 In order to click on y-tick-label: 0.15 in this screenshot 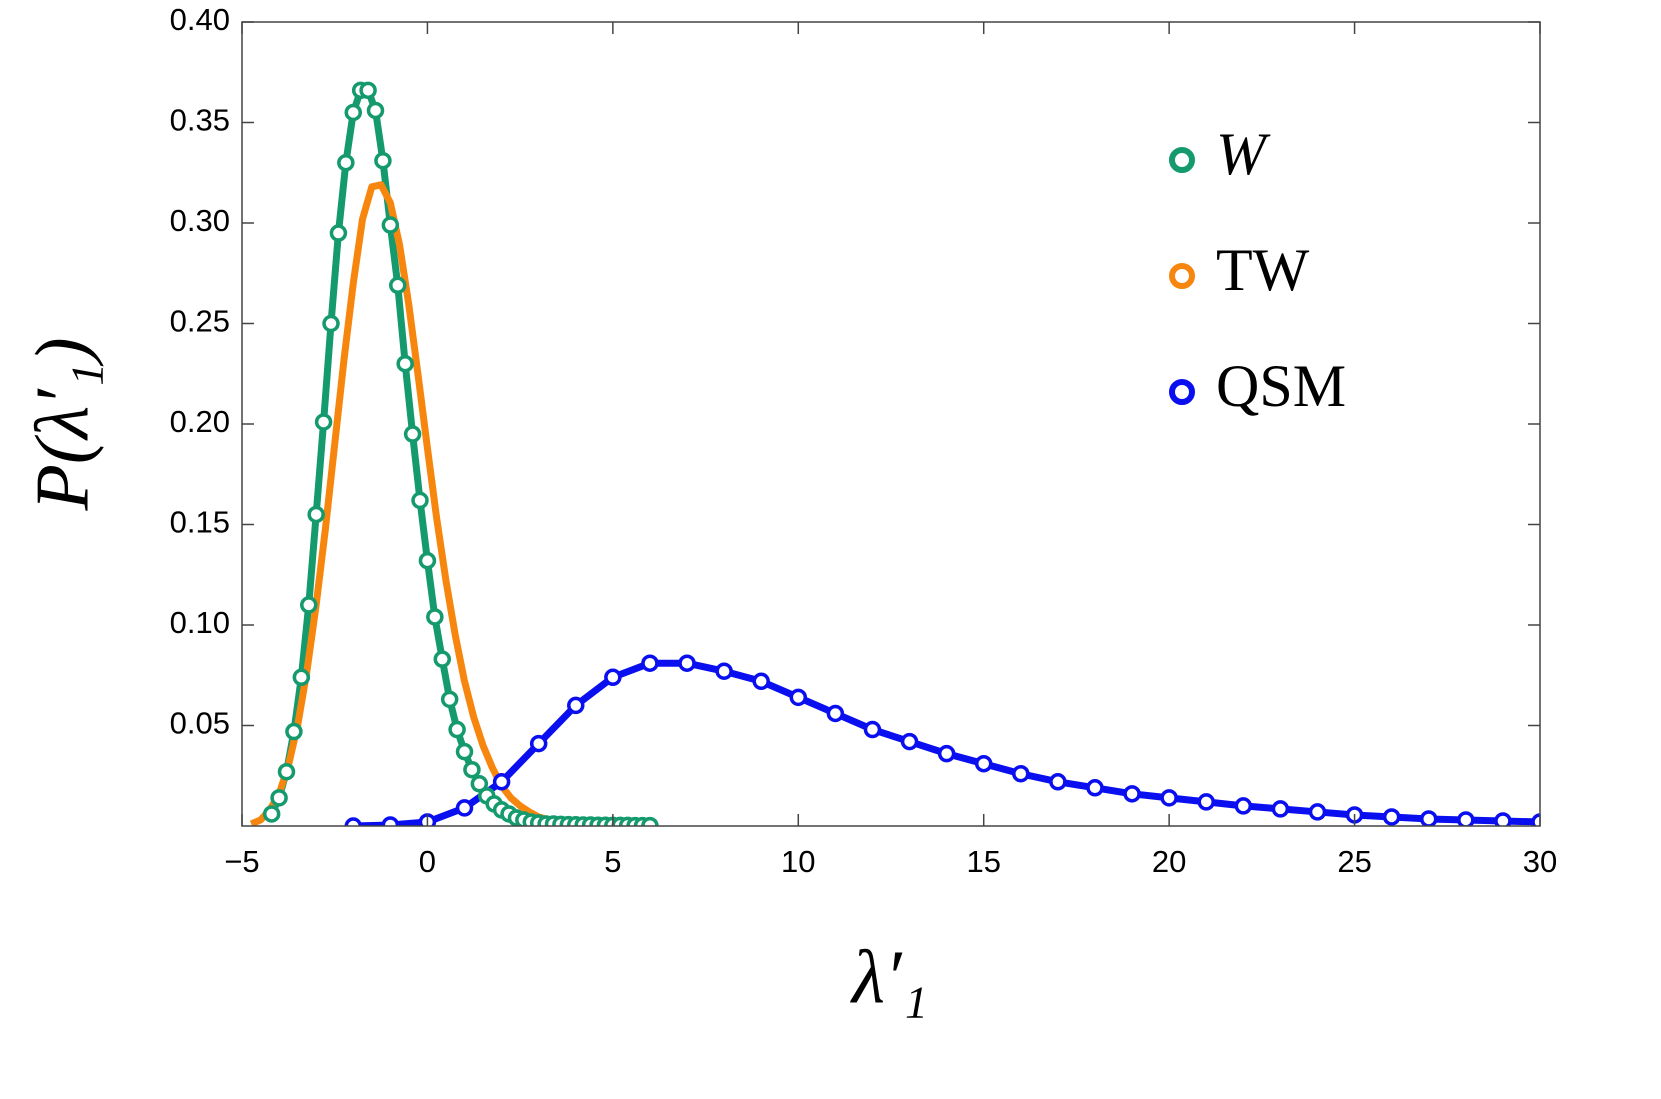, I will do `click(200, 522)`.